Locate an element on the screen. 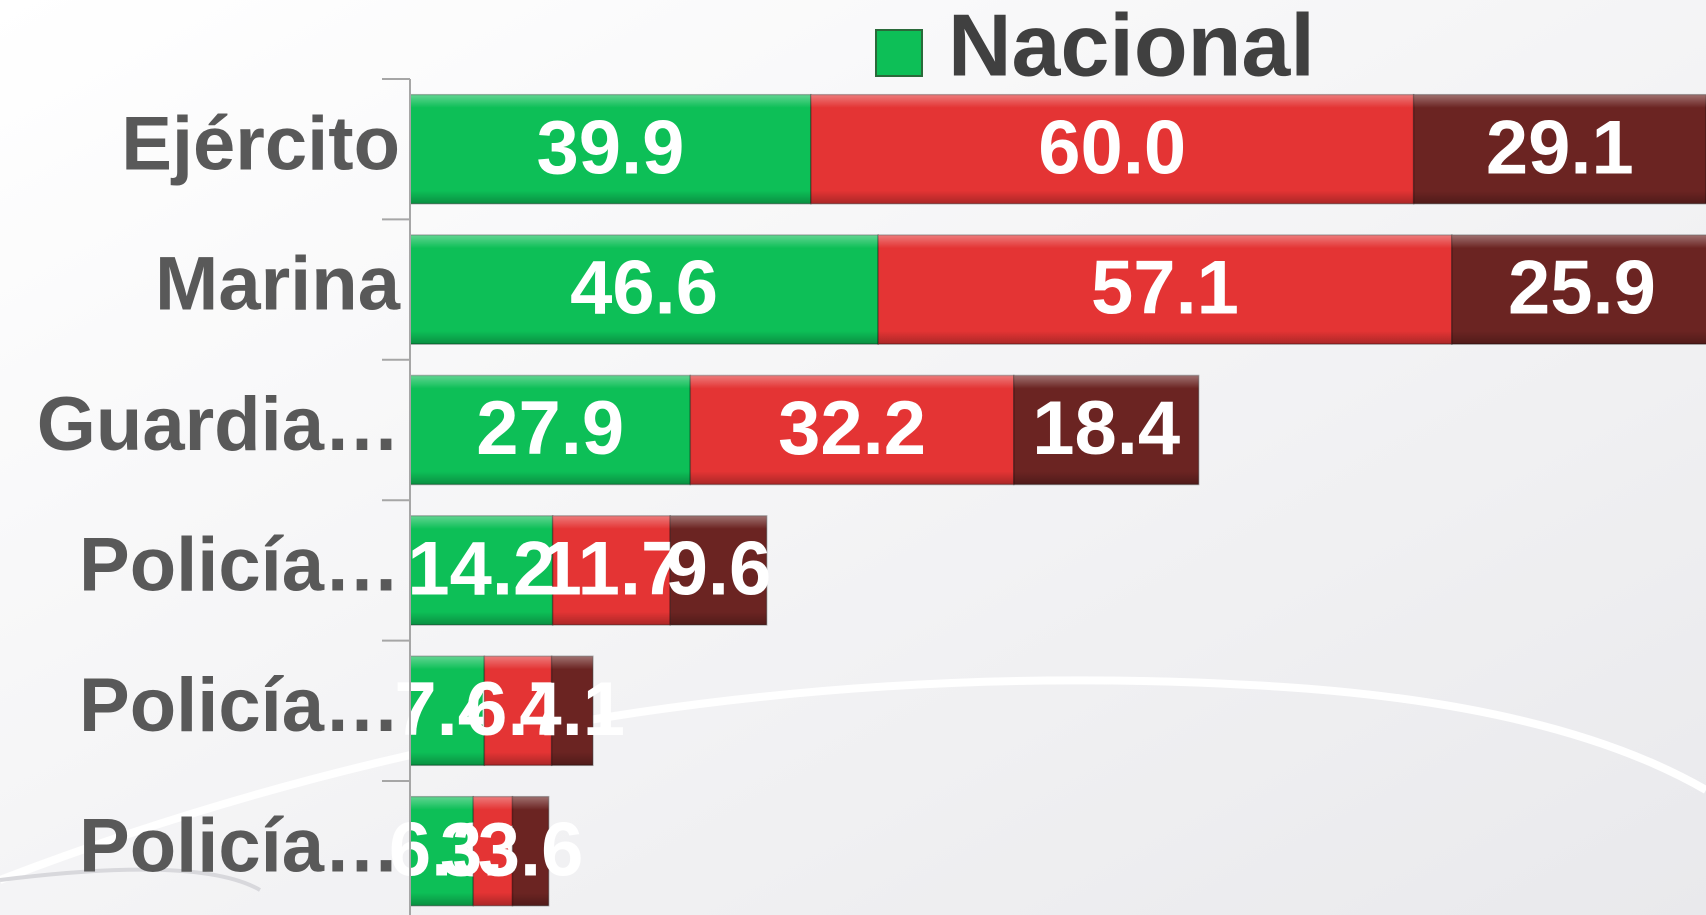  data-label: 46.6 is located at coordinates (644, 288).